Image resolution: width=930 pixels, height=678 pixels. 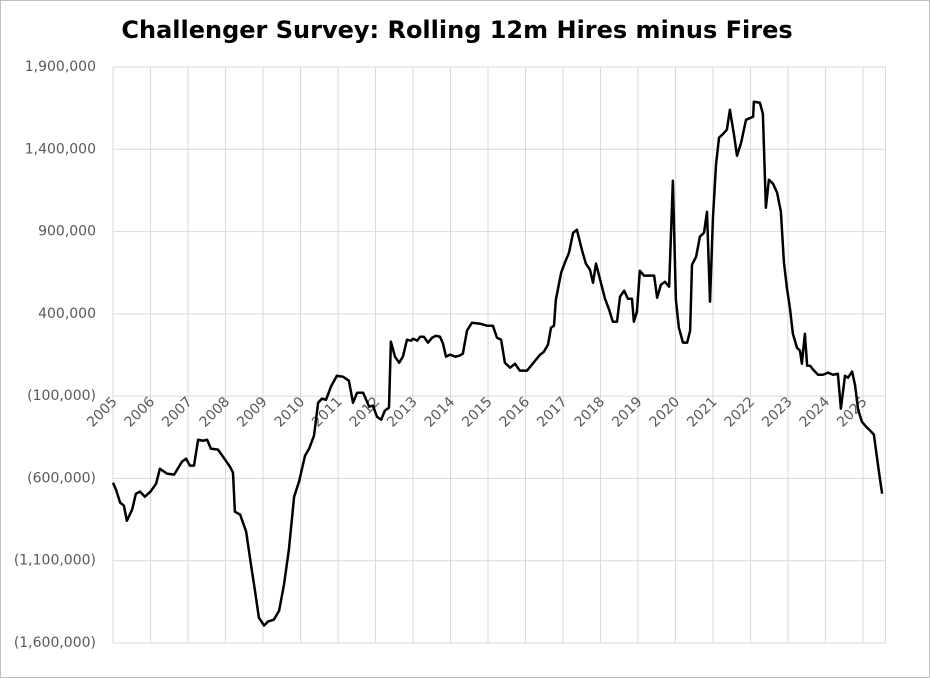 I want to click on y-tick-label: 900,000, so click(x=67, y=232).